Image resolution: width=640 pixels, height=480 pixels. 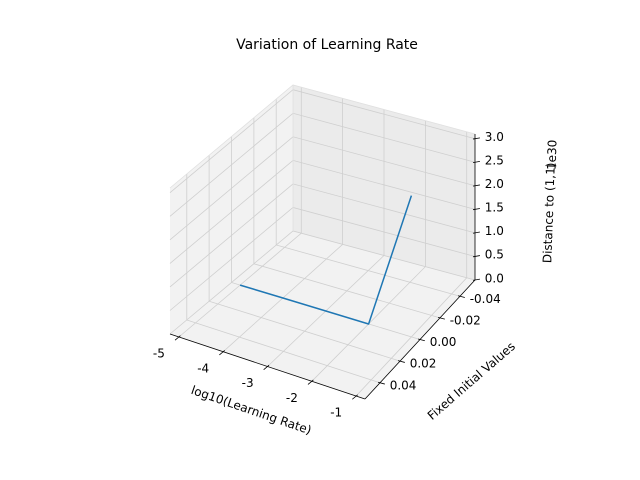 What do you see at coordinates (403, 385) in the screenshot?
I see `y-tick-label: 0.04` at bounding box center [403, 385].